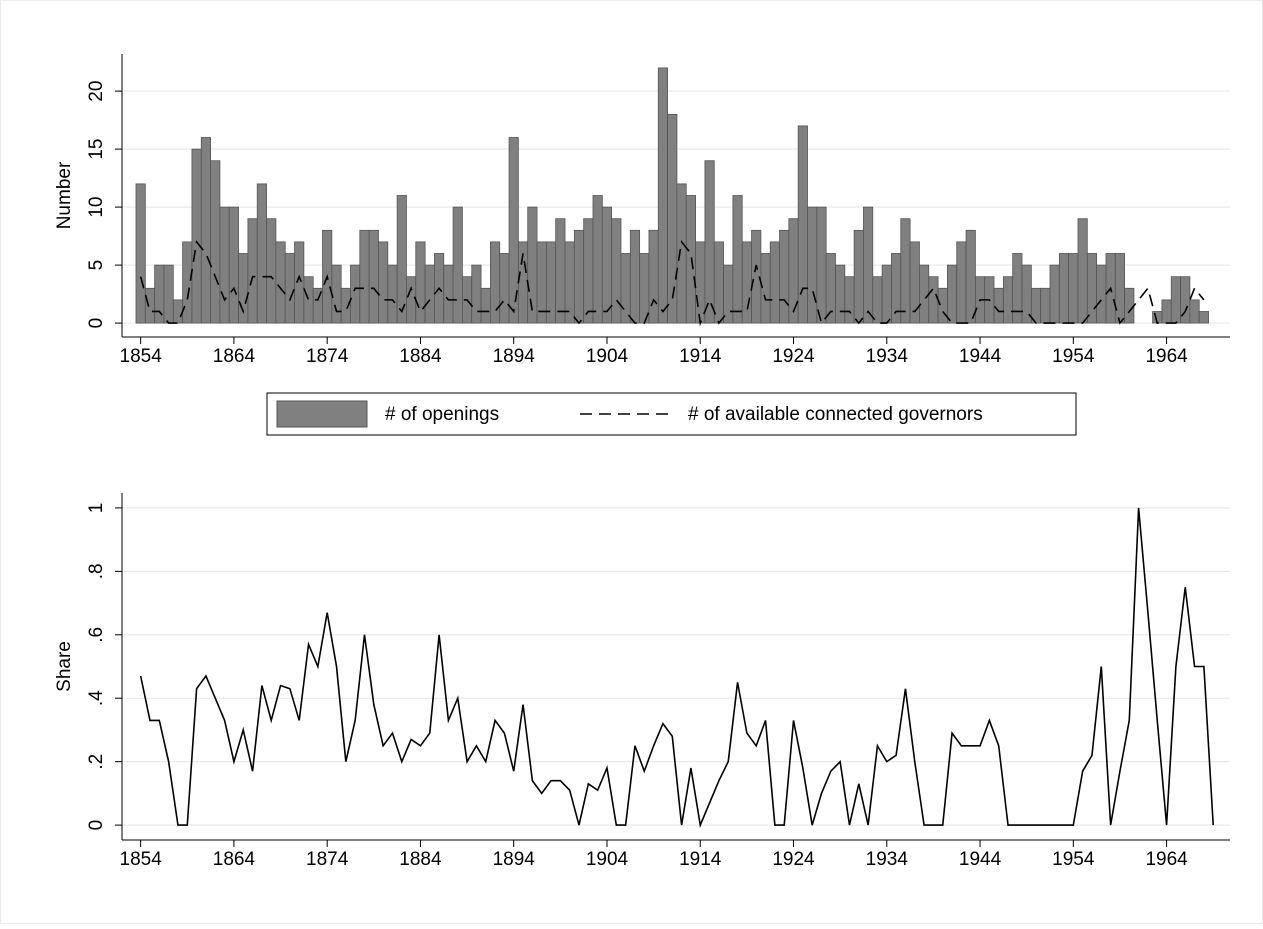 This screenshot has width=1263, height=929. Describe the element at coordinates (64, 195) in the screenshot. I see `y-axis-label: Number` at that location.